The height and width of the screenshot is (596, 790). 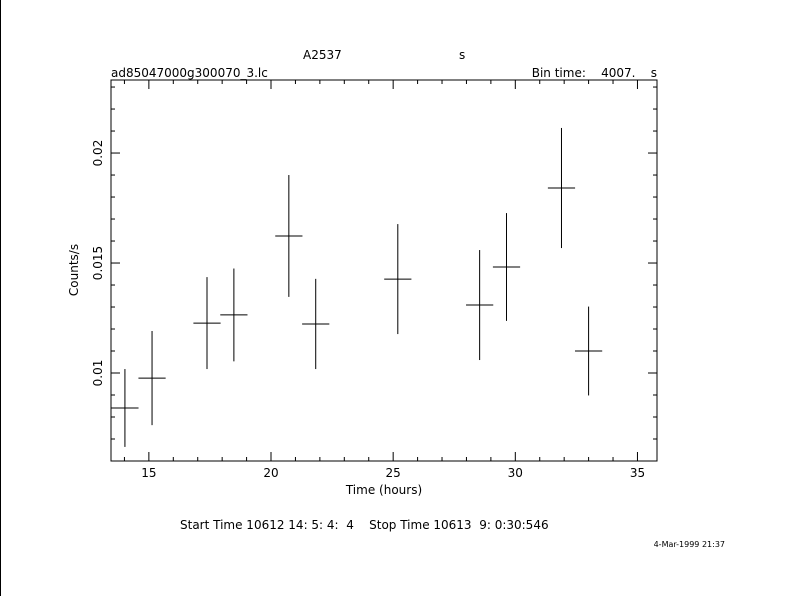 What do you see at coordinates (515, 473) in the screenshot?
I see `x-tick-label: 30` at bounding box center [515, 473].